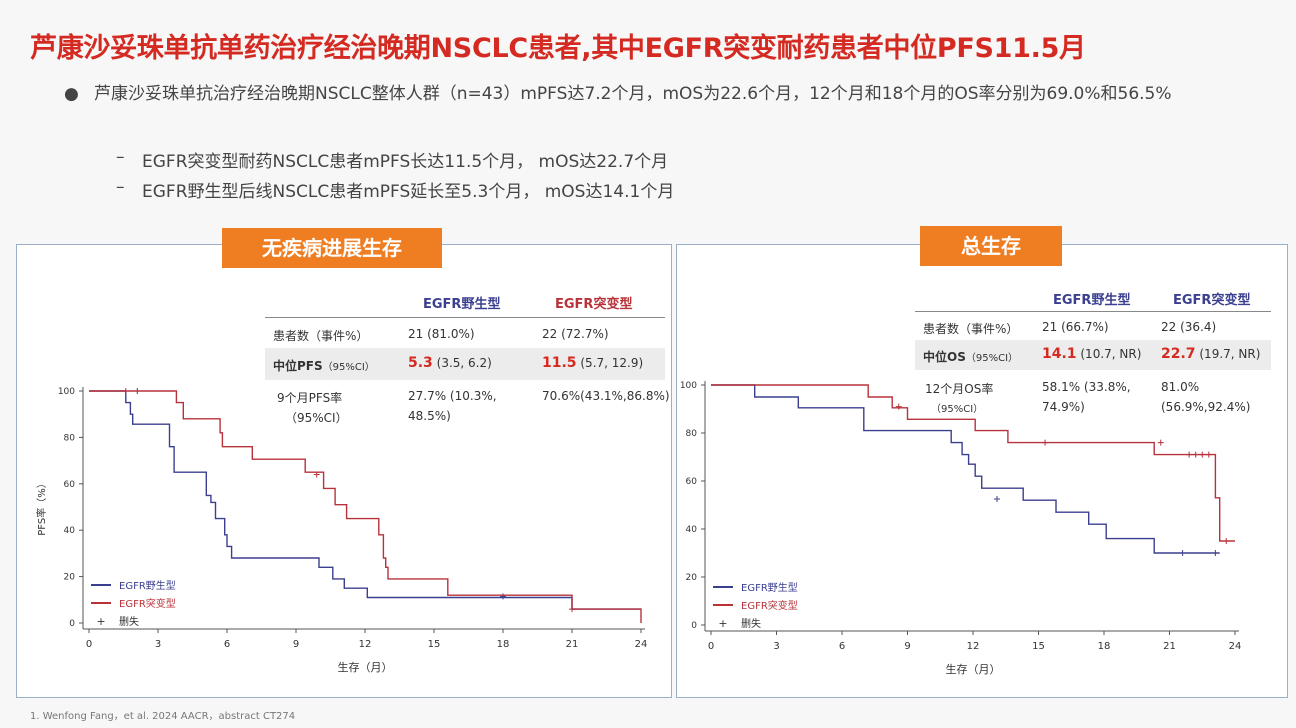 Image resolution: width=1296 pixels, height=728 pixels. I want to click on os-row1-label: 患者数（事件%）, so click(971, 329).